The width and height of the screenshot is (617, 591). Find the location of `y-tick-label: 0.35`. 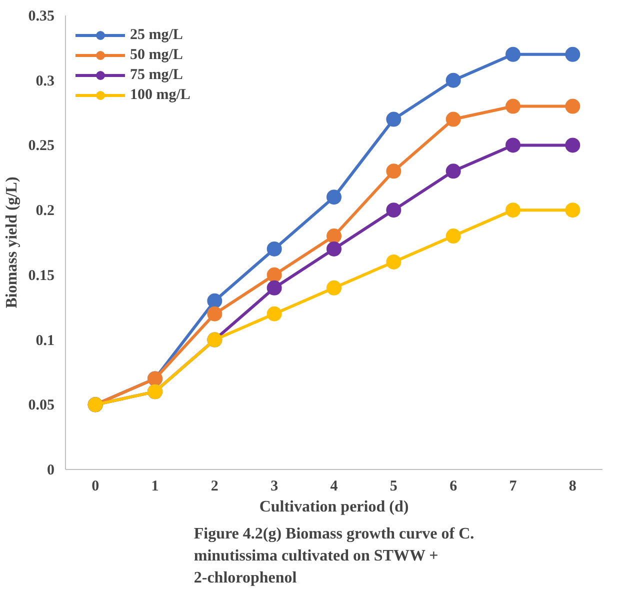

y-tick-label: 0.35 is located at coordinates (41, 16).